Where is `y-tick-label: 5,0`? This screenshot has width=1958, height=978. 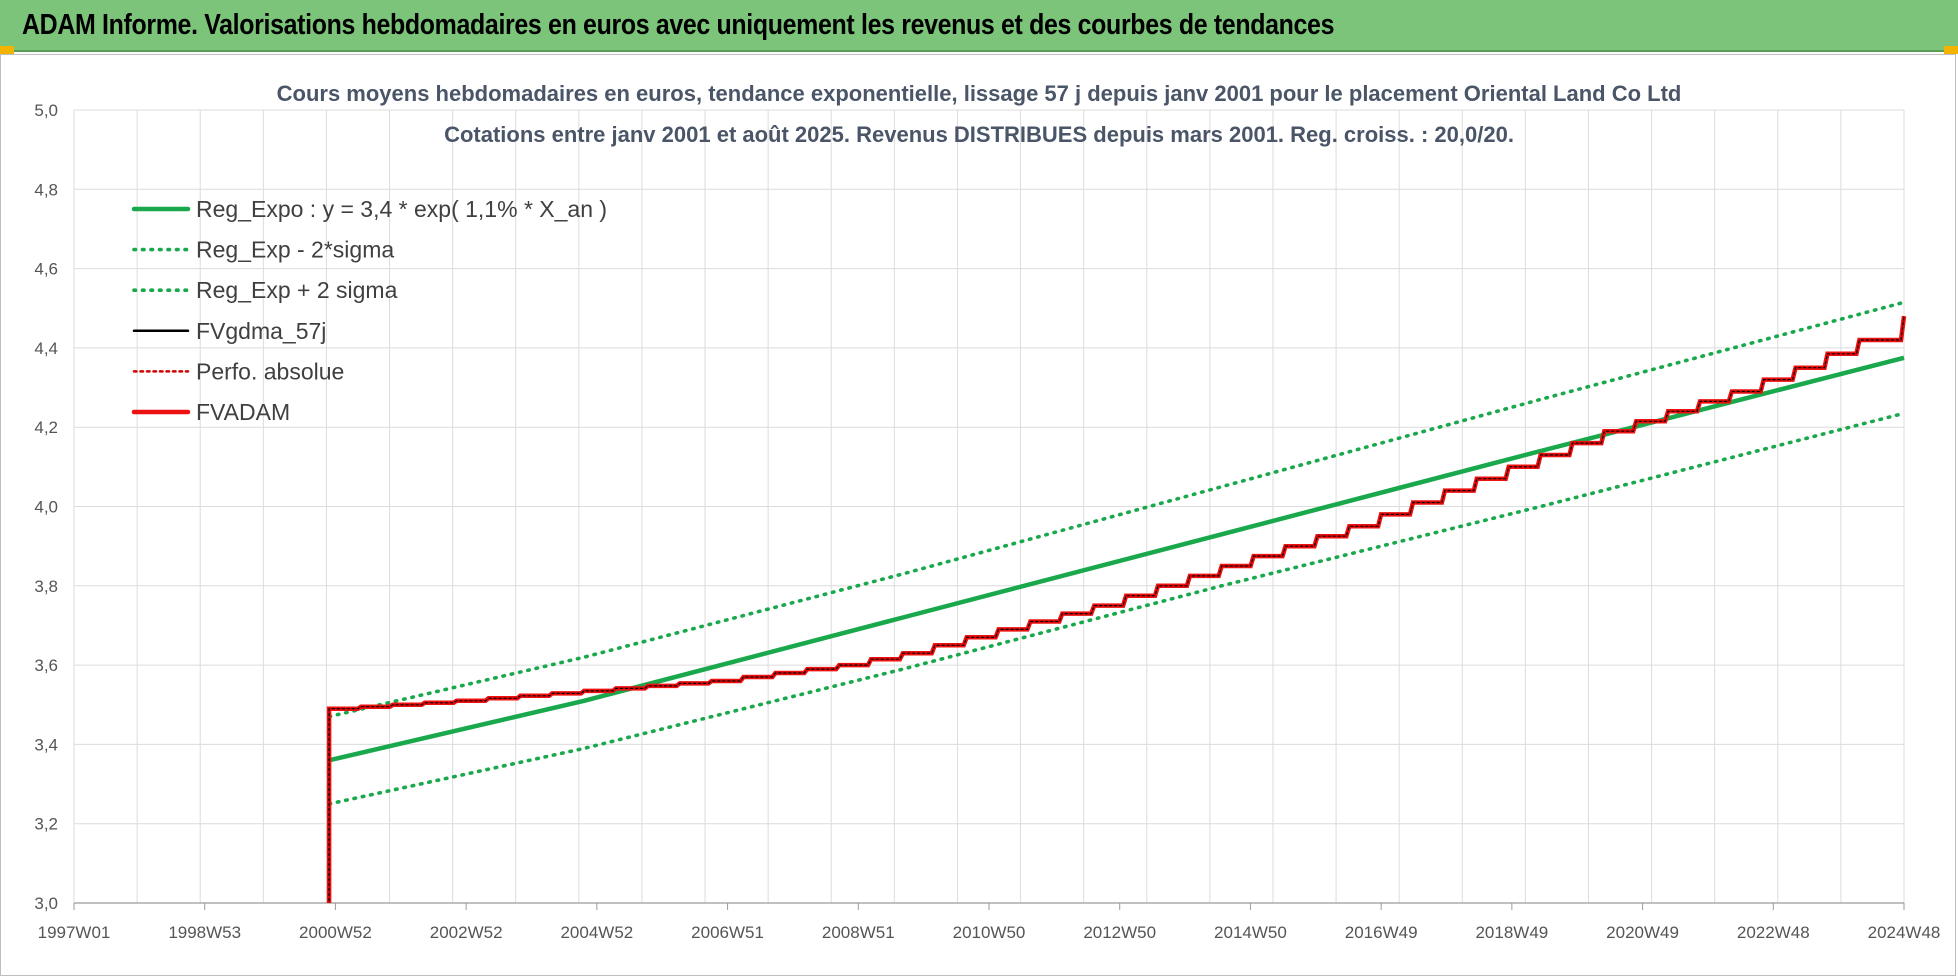 y-tick-label: 5,0 is located at coordinates (46, 110).